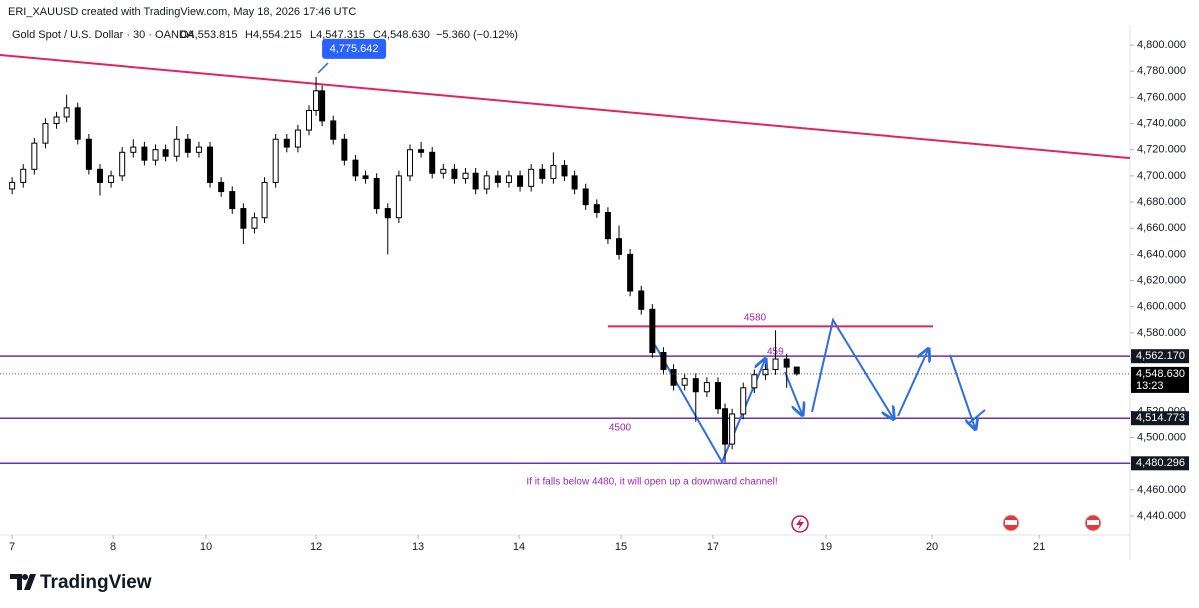 The width and height of the screenshot is (1199, 608). What do you see at coordinates (1160, 356) in the screenshot?
I see `level-label: 4,562.170` at bounding box center [1160, 356].